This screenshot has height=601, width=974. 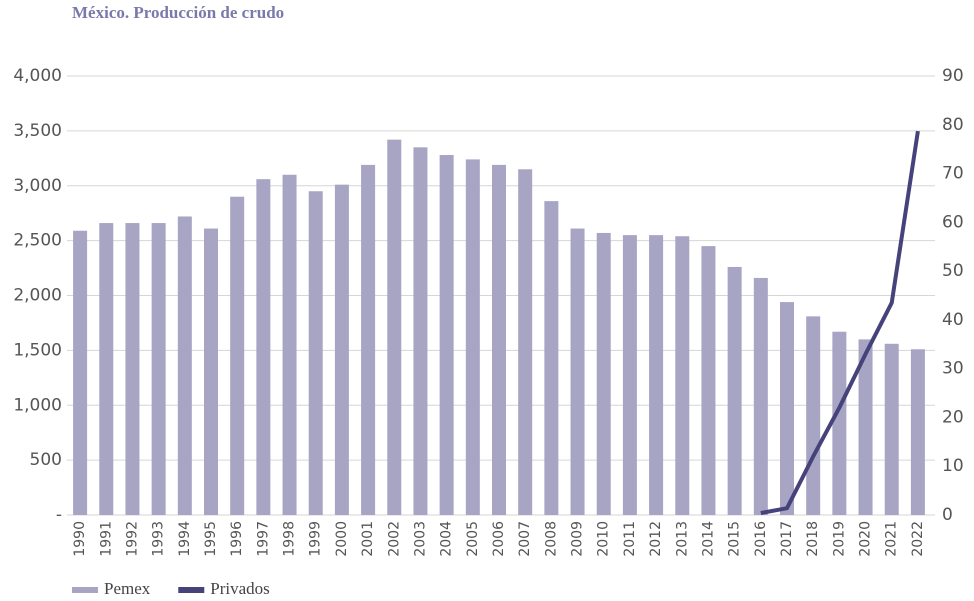 I want to click on y-tick-label: 2,500, so click(x=37, y=241).